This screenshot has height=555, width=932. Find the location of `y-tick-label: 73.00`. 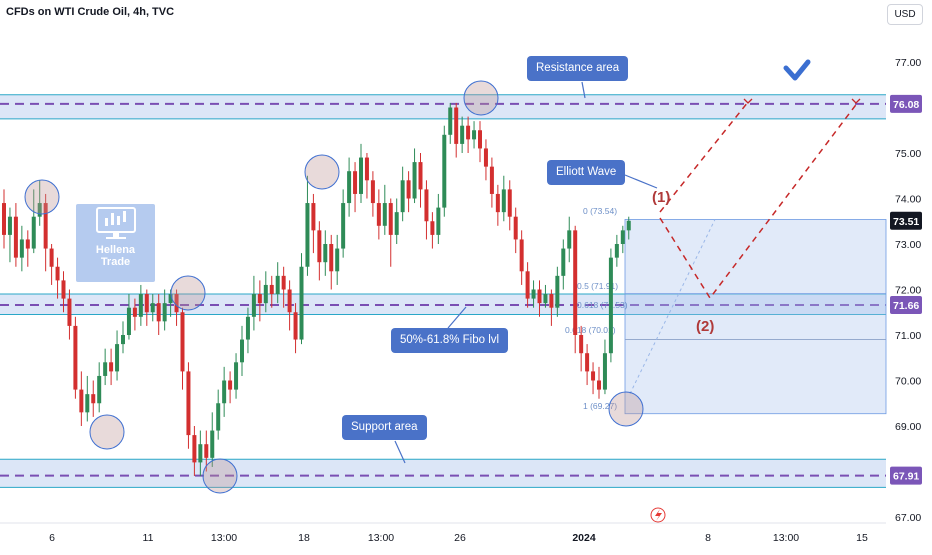

y-tick-label: 73.00 is located at coordinates (908, 245).